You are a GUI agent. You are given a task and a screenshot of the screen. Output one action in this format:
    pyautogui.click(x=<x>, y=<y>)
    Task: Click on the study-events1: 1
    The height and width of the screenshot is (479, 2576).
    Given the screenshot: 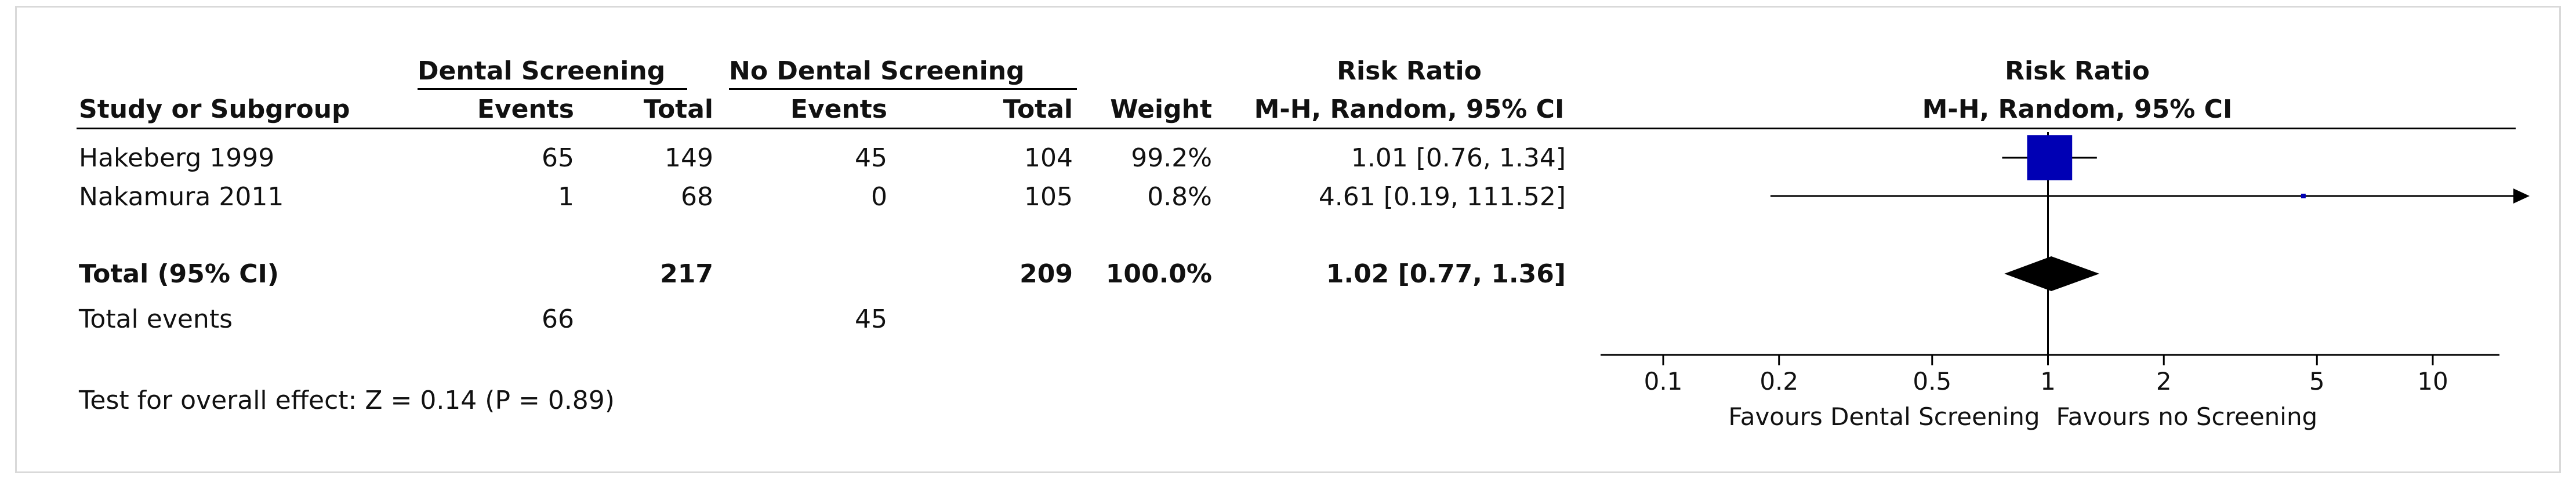 What is the action you would take?
    pyautogui.click(x=566, y=197)
    